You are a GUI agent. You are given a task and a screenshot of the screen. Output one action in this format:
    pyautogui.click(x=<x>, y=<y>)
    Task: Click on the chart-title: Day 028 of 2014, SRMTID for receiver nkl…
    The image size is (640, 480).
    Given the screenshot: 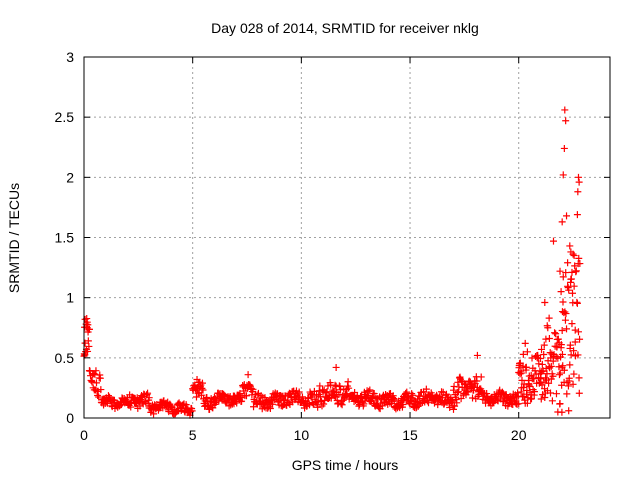 What is the action you would take?
    pyautogui.click(x=345, y=28)
    